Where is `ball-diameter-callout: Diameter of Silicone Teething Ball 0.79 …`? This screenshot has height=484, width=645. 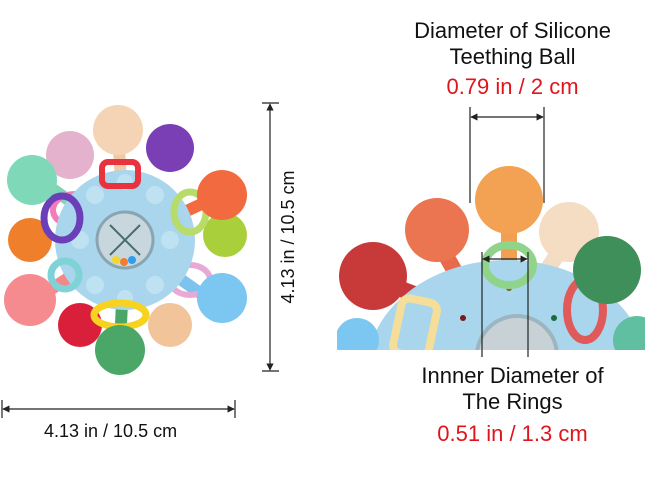
ball-diameter-callout: Diameter of Silicone Teething Ball 0.79 … is located at coordinates (512, 59).